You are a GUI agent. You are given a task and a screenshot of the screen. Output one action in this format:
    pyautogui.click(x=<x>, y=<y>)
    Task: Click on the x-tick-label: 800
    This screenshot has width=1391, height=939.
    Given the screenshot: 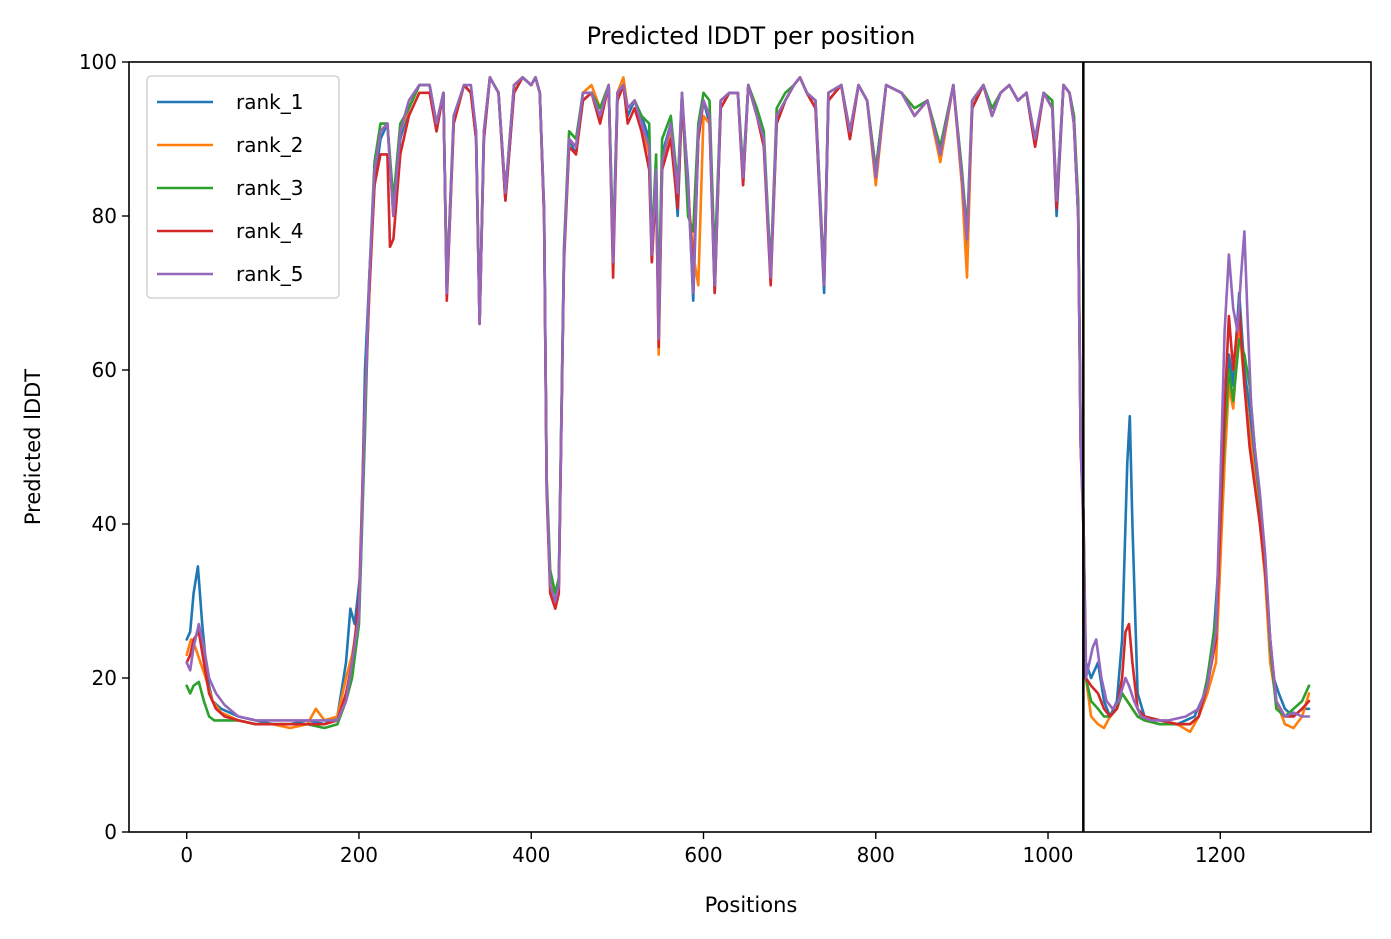 What is the action you would take?
    pyautogui.click(x=876, y=855)
    